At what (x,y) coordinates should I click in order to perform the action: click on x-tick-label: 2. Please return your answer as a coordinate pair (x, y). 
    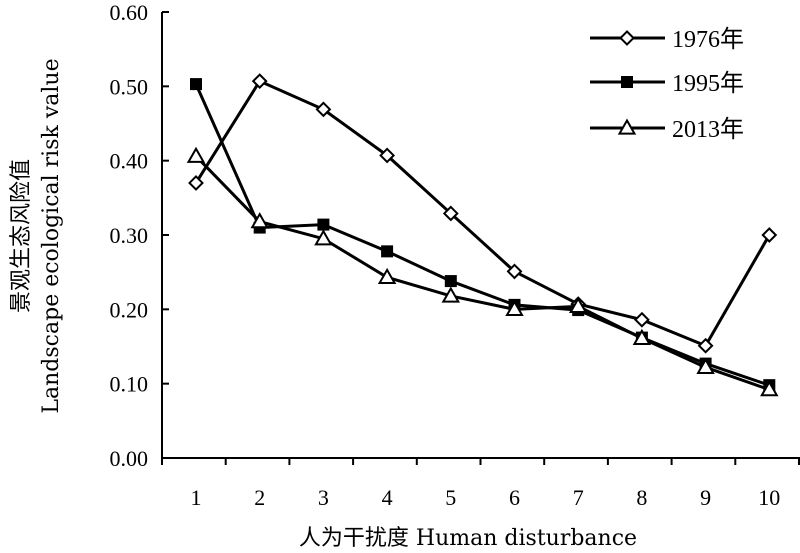
    Looking at the image, I should click on (259, 497).